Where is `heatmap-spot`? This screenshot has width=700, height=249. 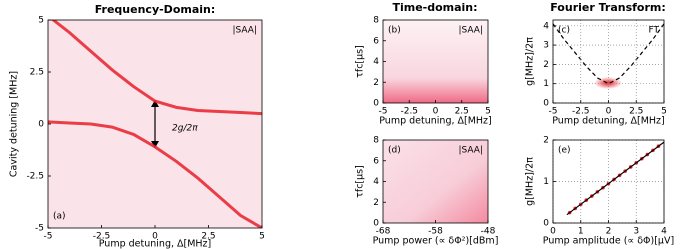
heatmap-spot is located at coordinates (608, 83).